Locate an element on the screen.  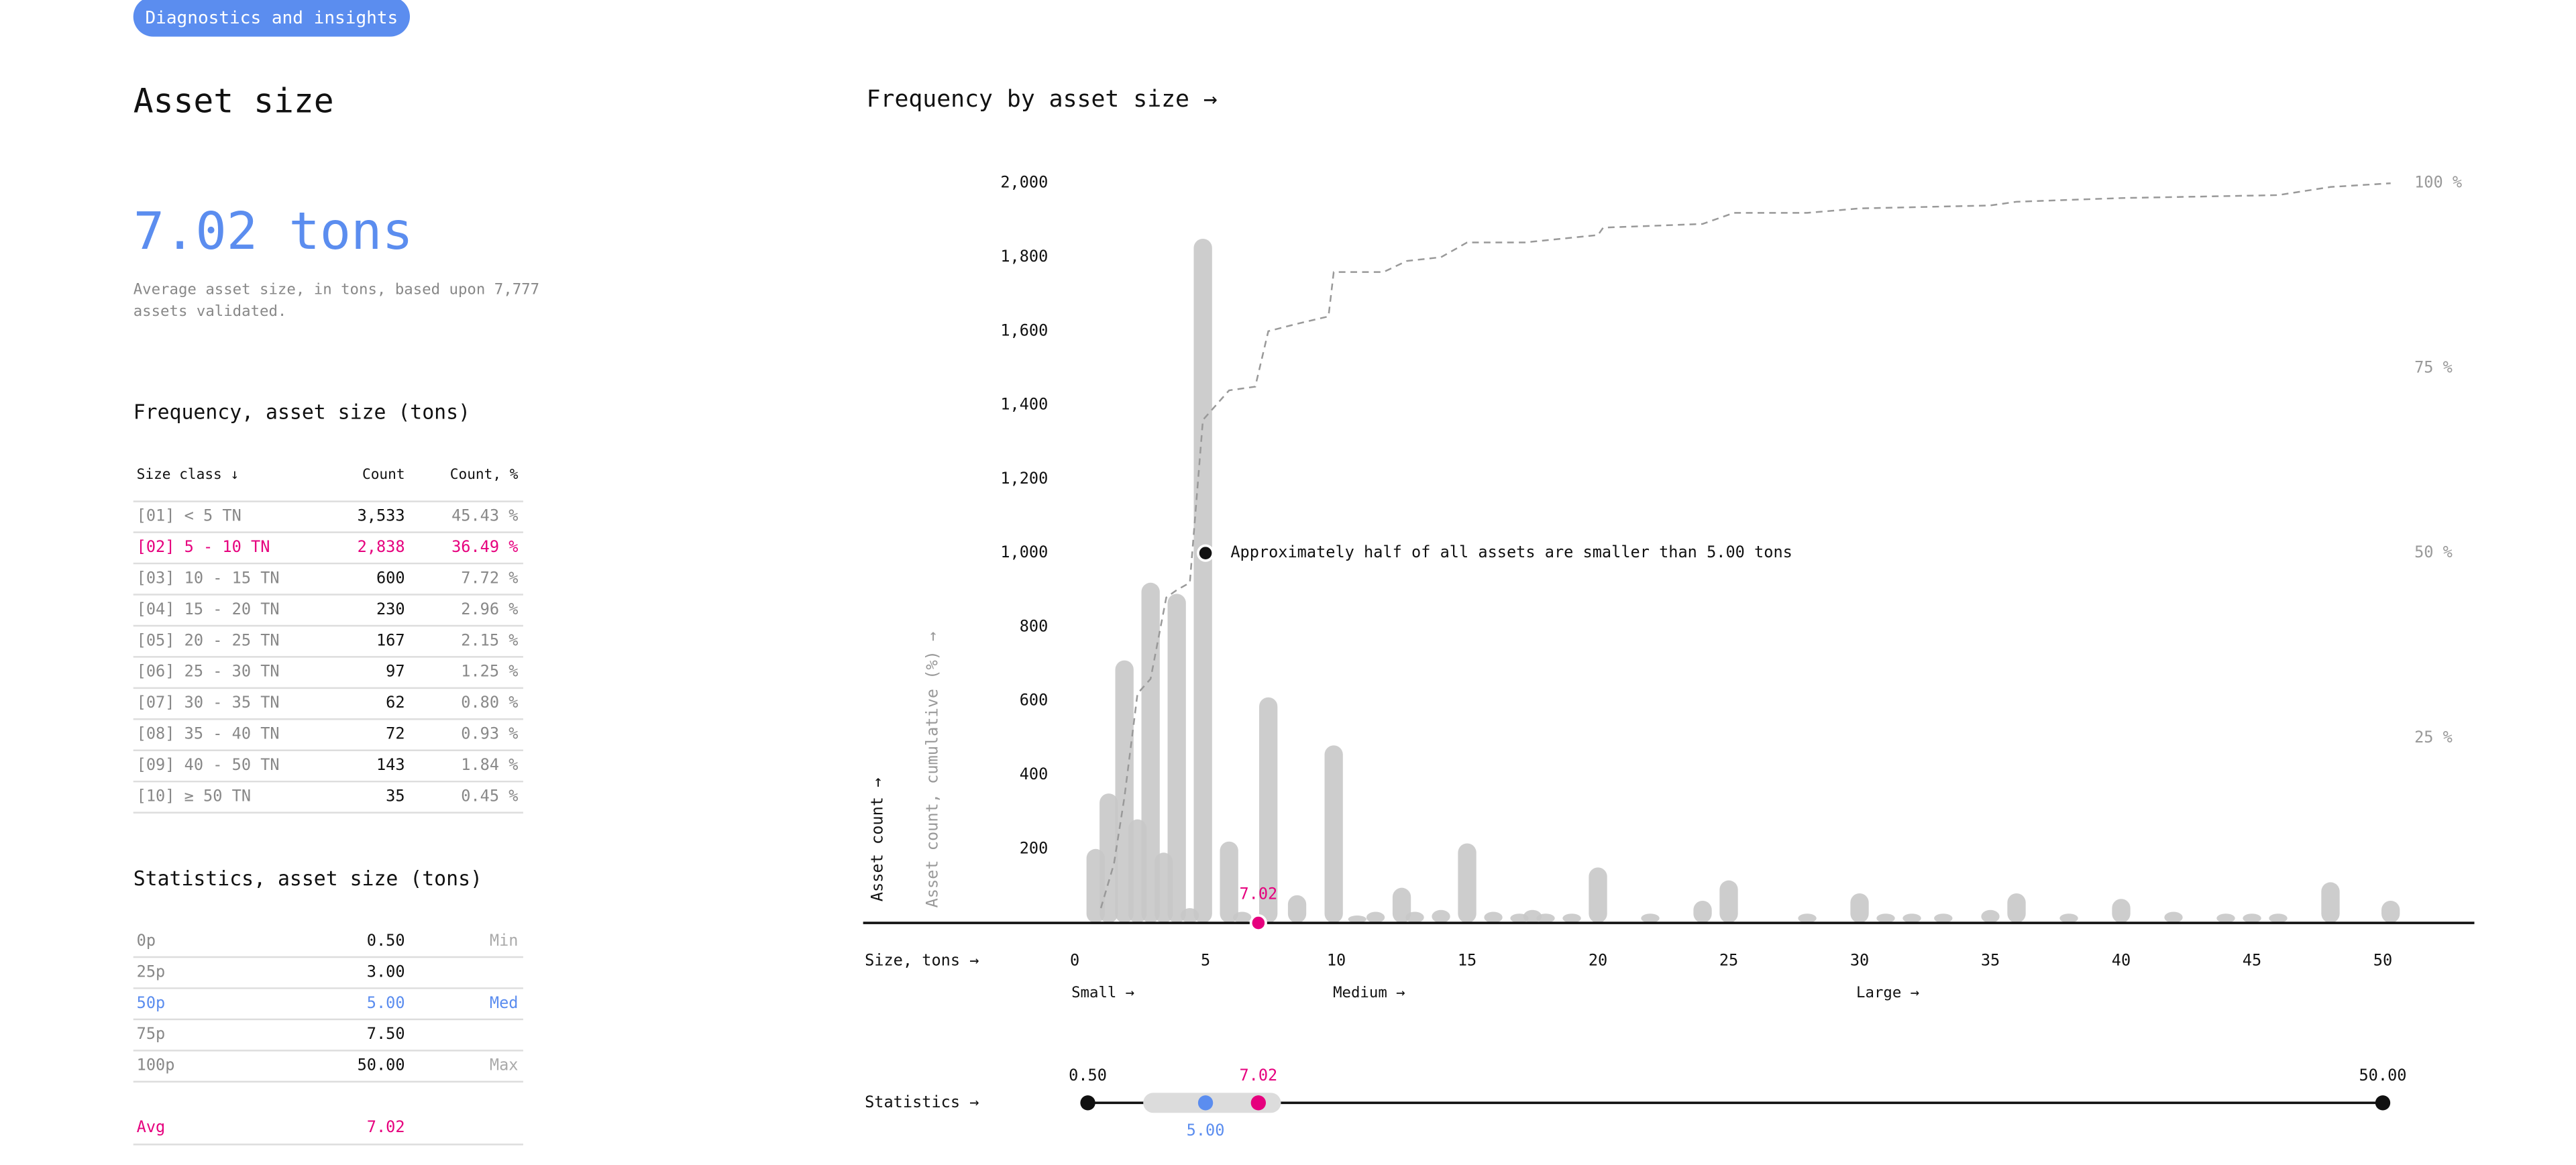
table-cell: [08] 35 - 40 TN is located at coordinates (208, 734).